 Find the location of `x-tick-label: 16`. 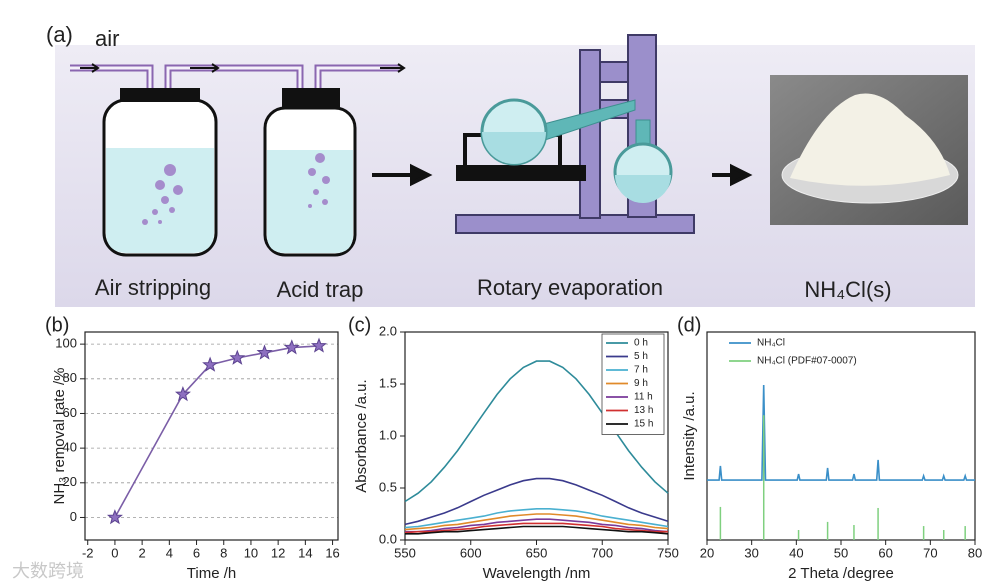

x-tick-label: 16 is located at coordinates (332, 552).